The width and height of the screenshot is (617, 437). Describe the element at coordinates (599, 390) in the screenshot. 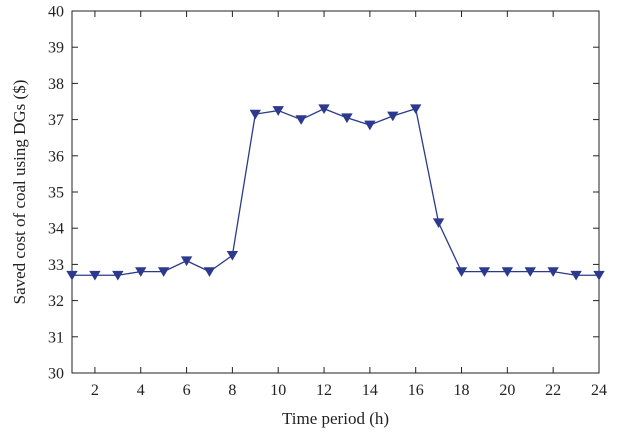

I see `x-tick-label: 24` at that location.